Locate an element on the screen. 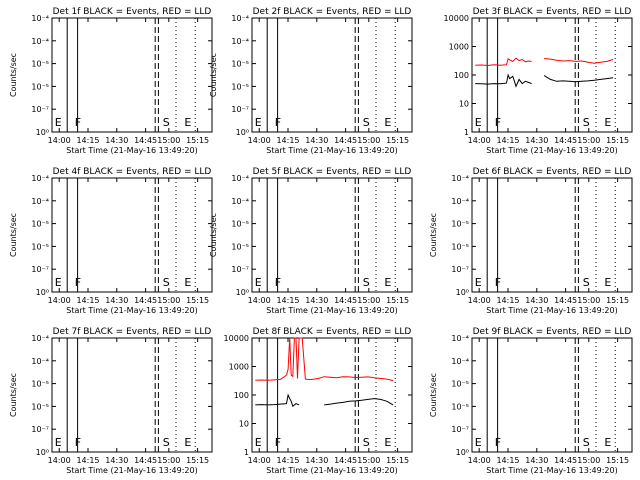 This screenshot has width=640, height=480. y-tick-label: 1000 is located at coordinates (239, 367).